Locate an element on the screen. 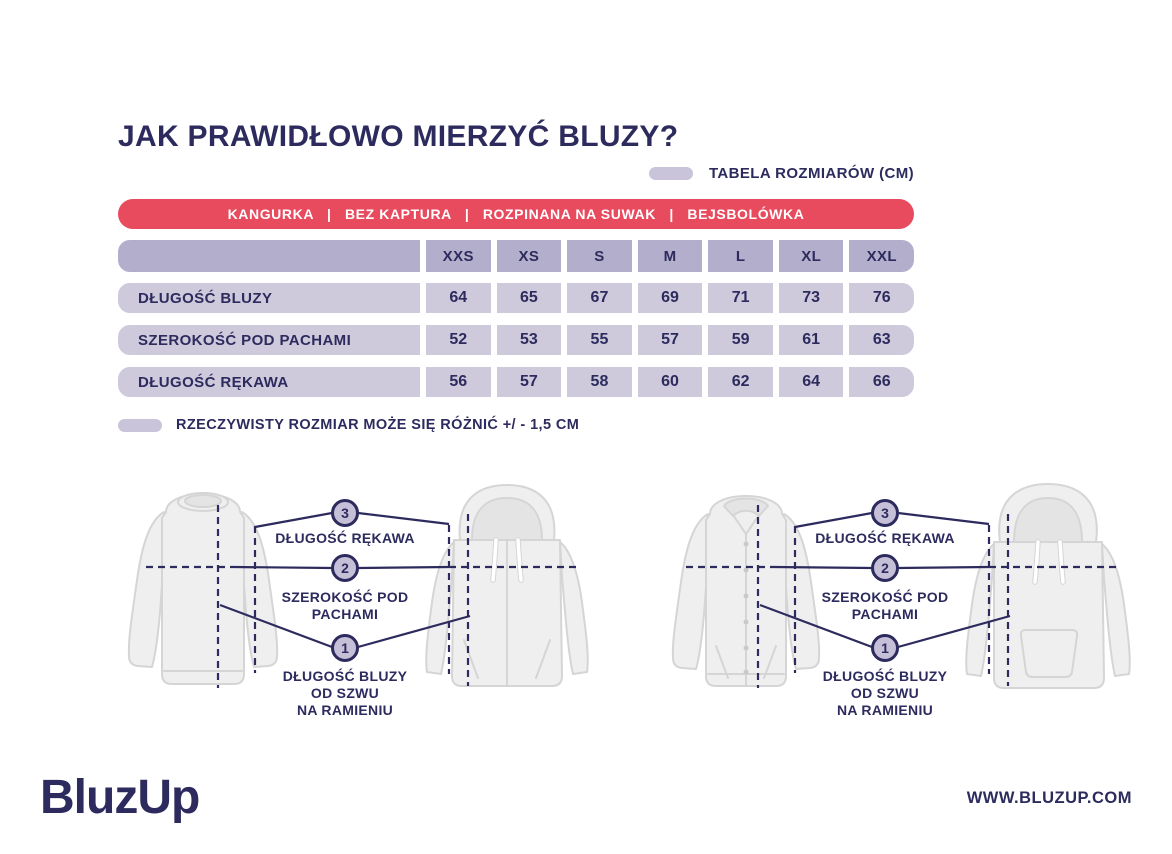  size-column-header: M is located at coordinates (670, 256).